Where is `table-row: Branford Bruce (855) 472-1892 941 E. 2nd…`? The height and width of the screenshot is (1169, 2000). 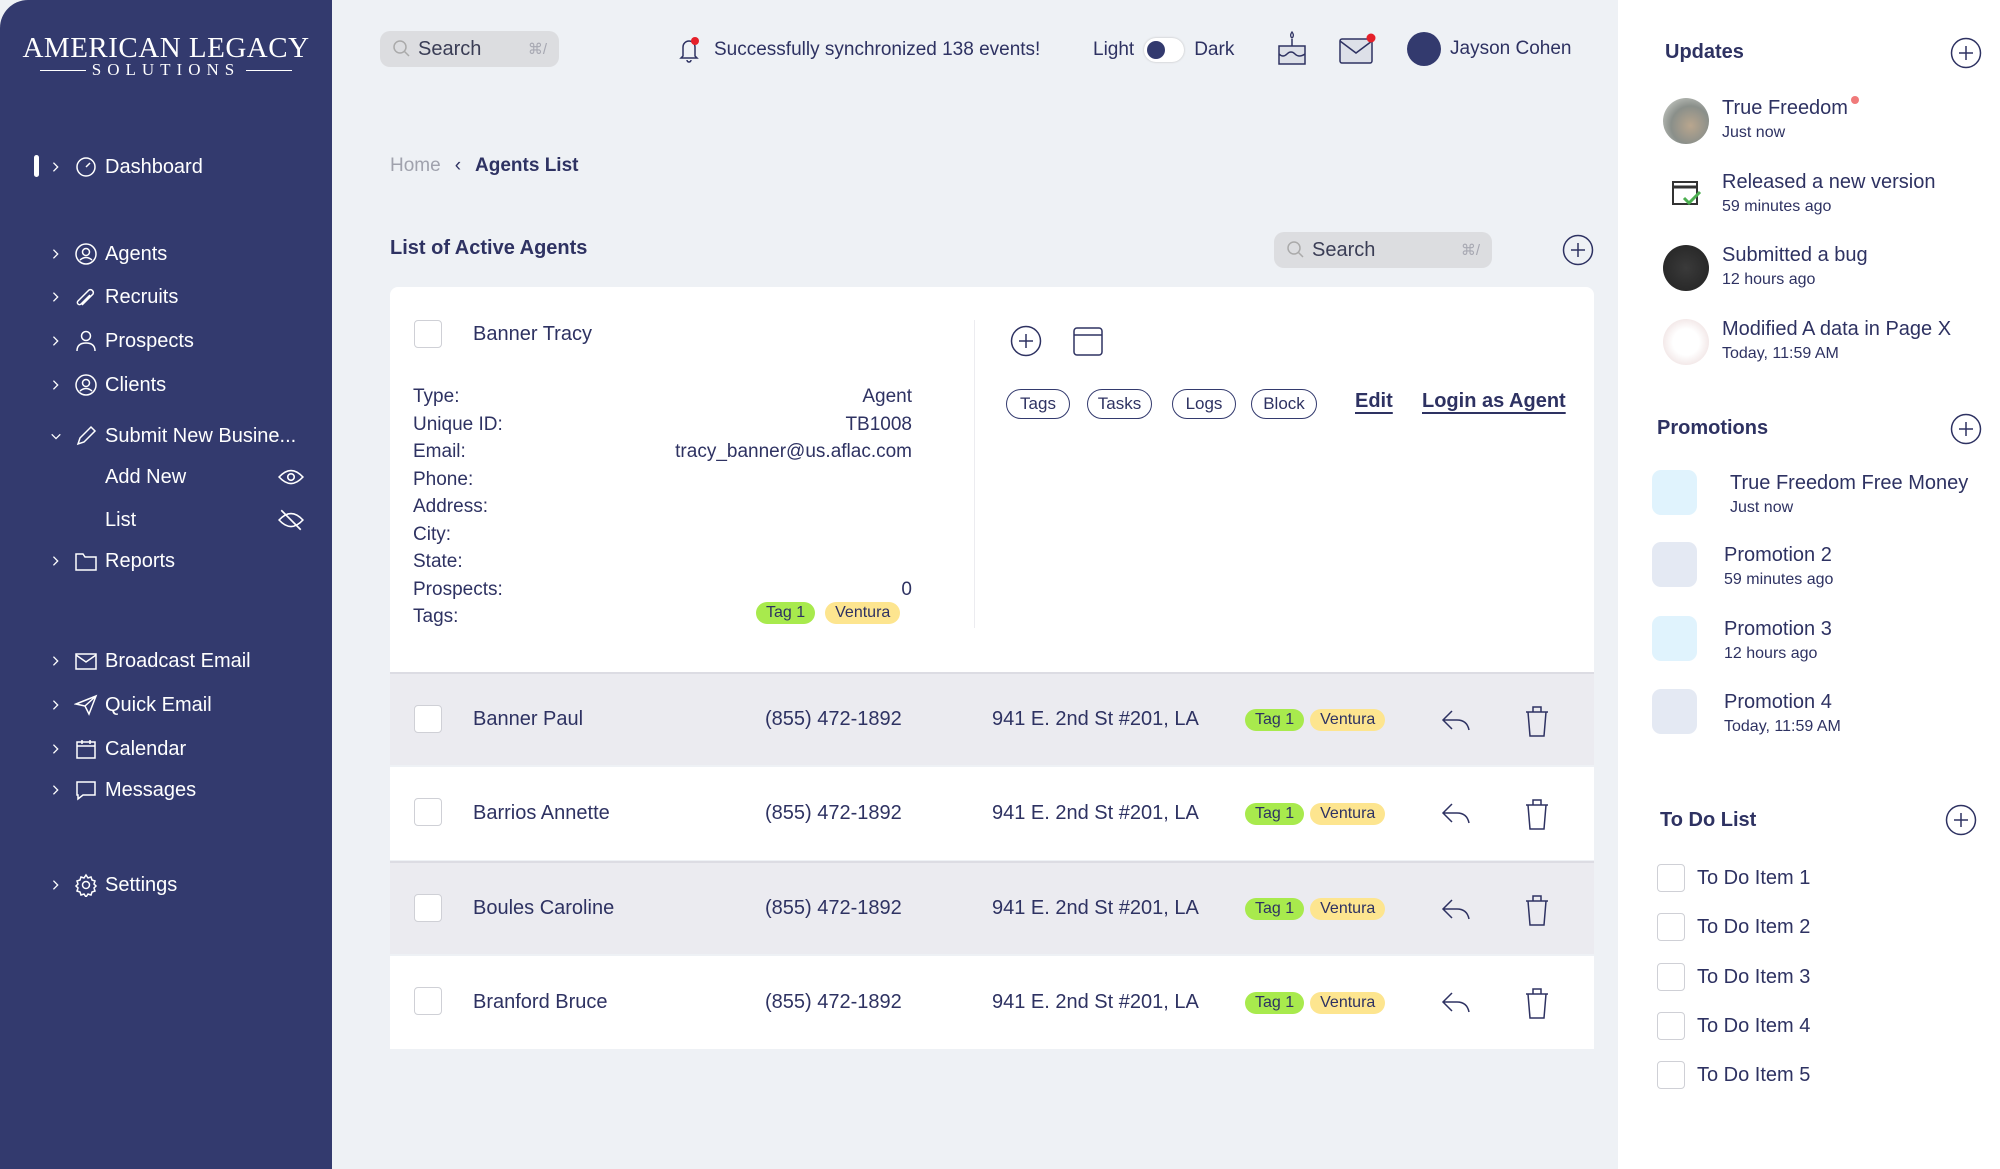
table-row: Branford Bruce (855) 472-1892 941 E. 2nd… is located at coordinates (992, 1002).